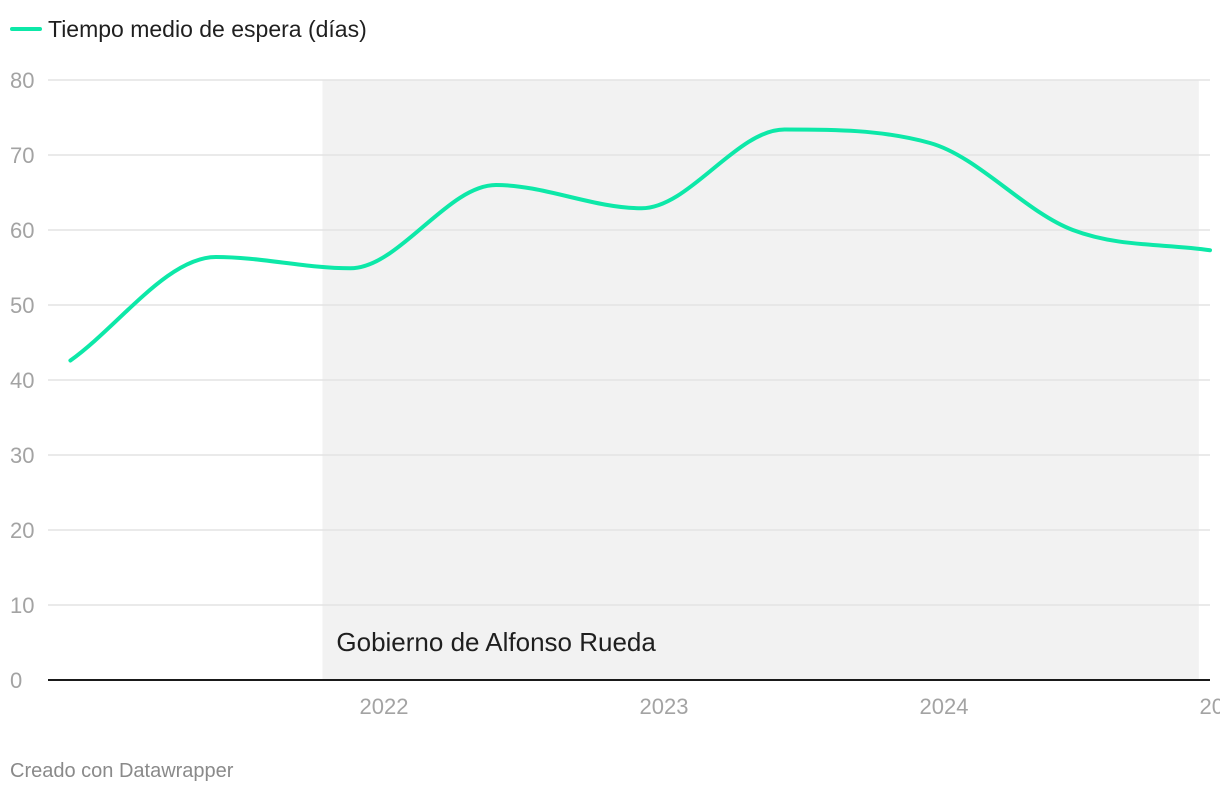 The width and height of the screenshot is (1220, 796). What do you see at coordinates (22, 80) in the screenshot?
I see `y-tick-label: 80` at bounding box center [22, 80].